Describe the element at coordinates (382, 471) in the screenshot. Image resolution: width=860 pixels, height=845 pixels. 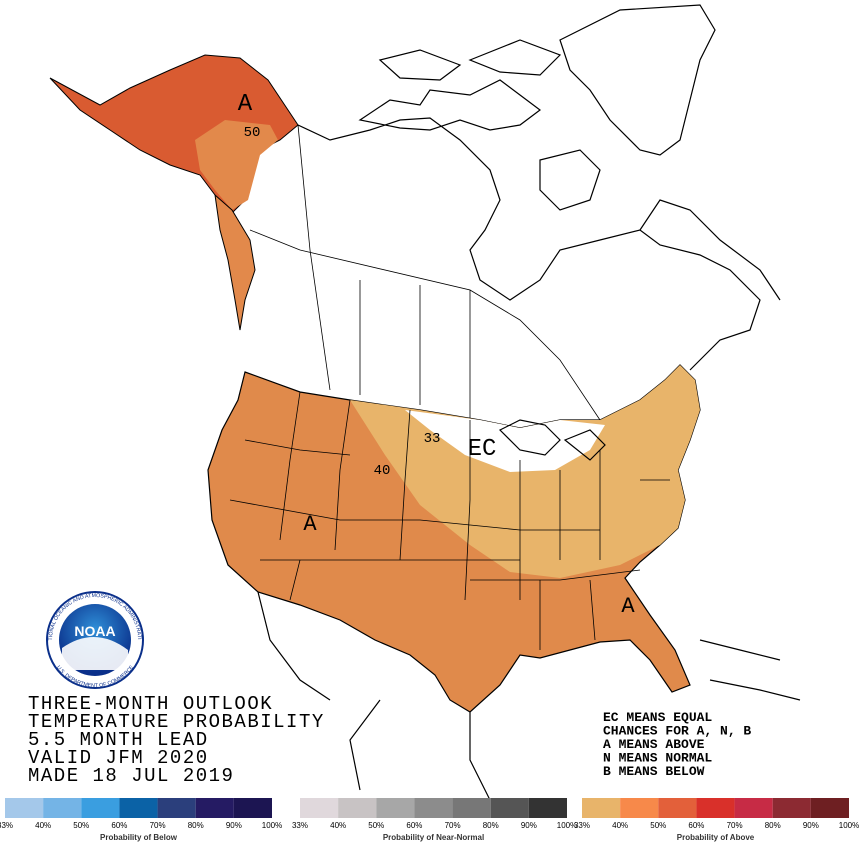
I see `map-label: 40` at that location.